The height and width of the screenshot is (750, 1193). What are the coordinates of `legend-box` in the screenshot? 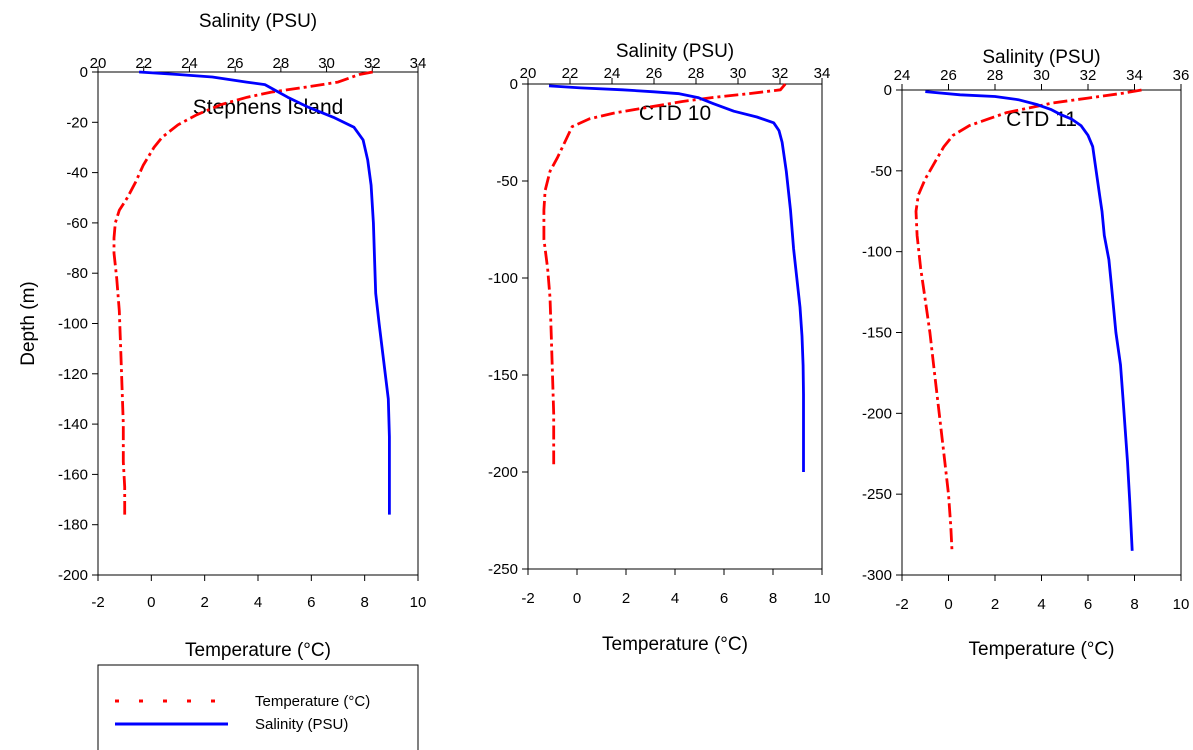 It's located at (258, 707).